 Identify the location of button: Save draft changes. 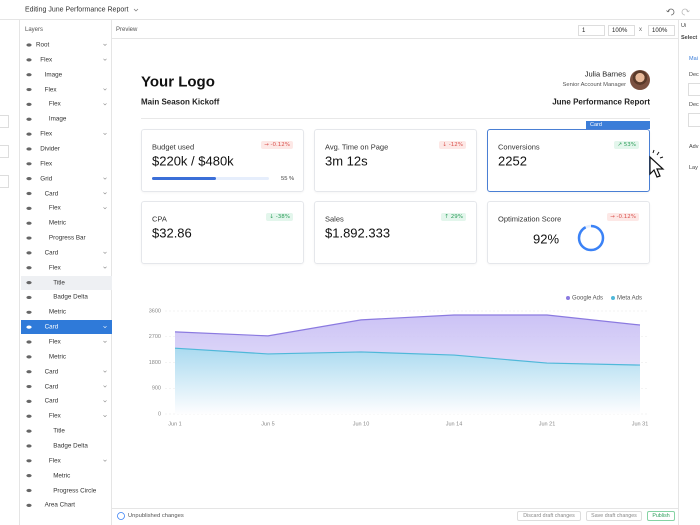
(614, 516).